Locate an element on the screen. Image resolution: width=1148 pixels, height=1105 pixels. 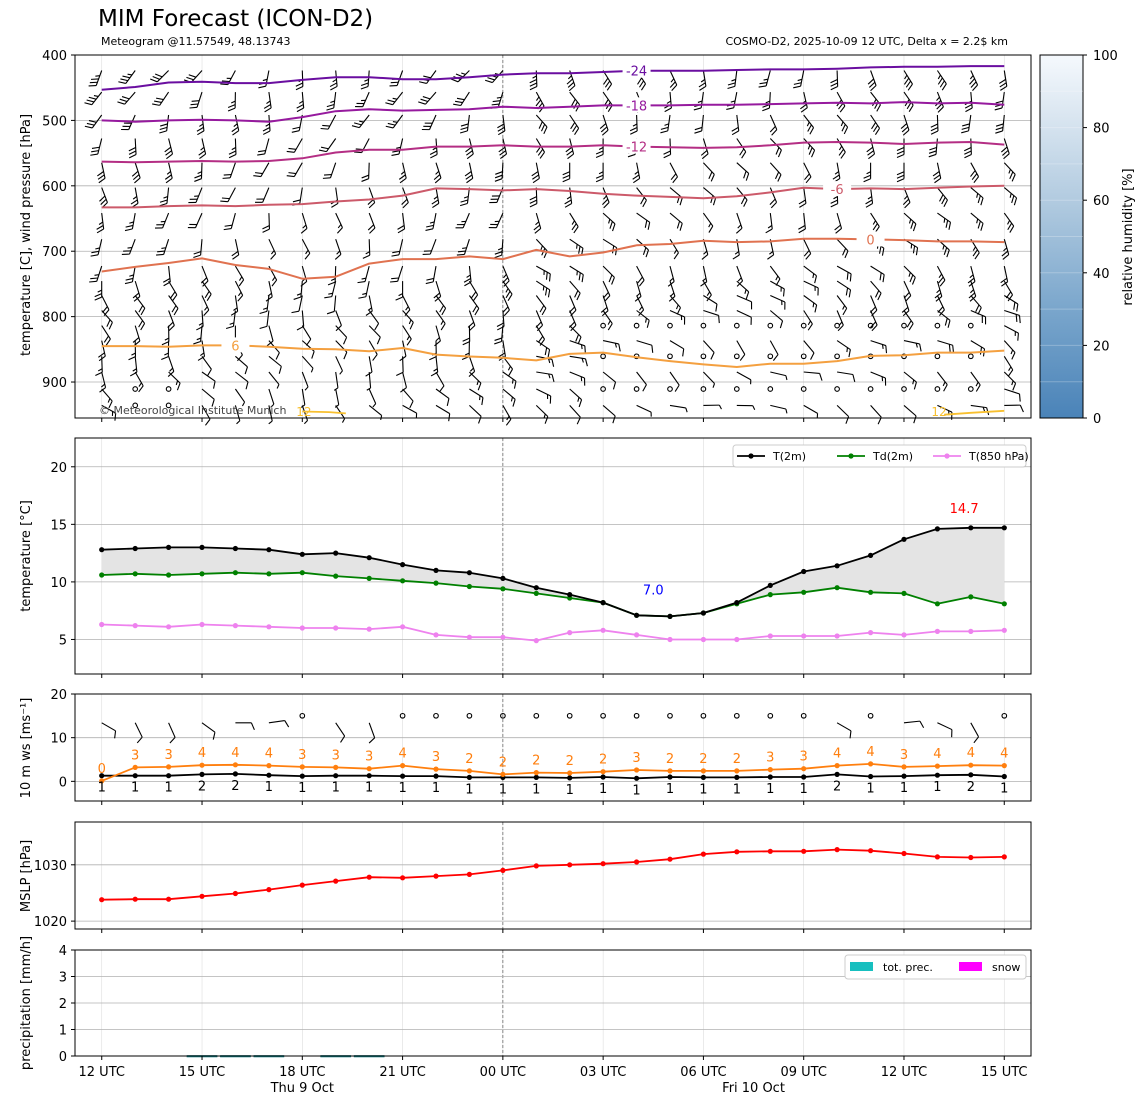
gust-value-label: 3 is located at coordinates (336, 755).